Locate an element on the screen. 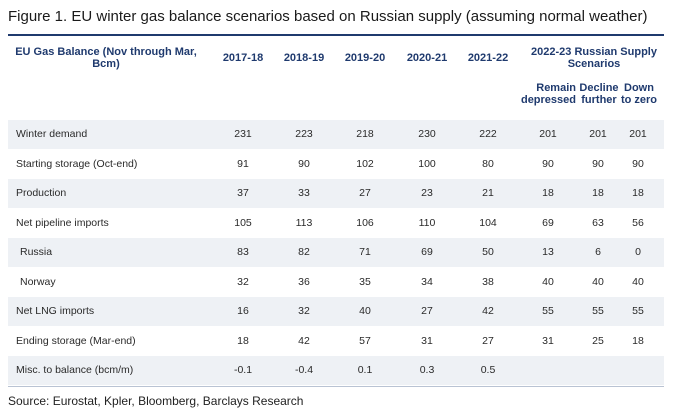 Image resolution: width=673 pixels, height=417 pixels. row-label: Net pipeline imports is located at coordinates (62, 222).